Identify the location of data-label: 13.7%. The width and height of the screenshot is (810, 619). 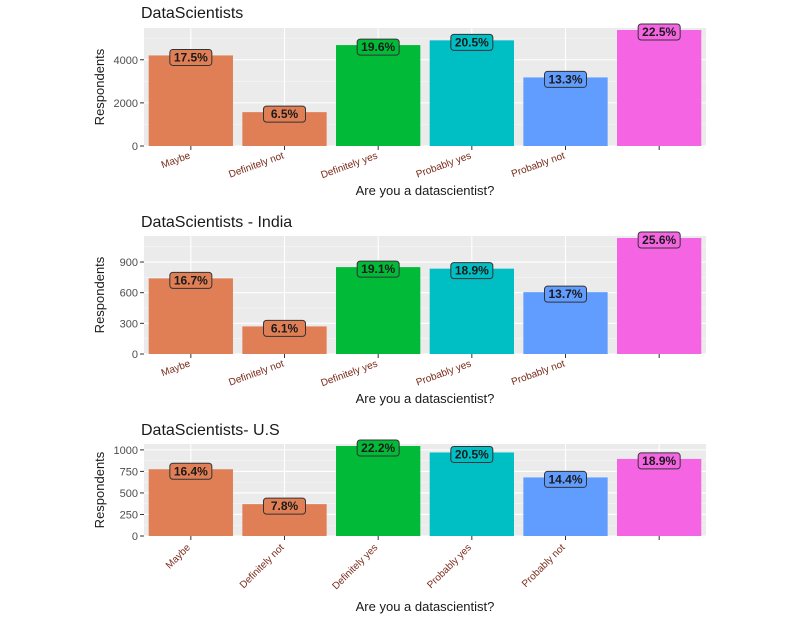
(565, 294).